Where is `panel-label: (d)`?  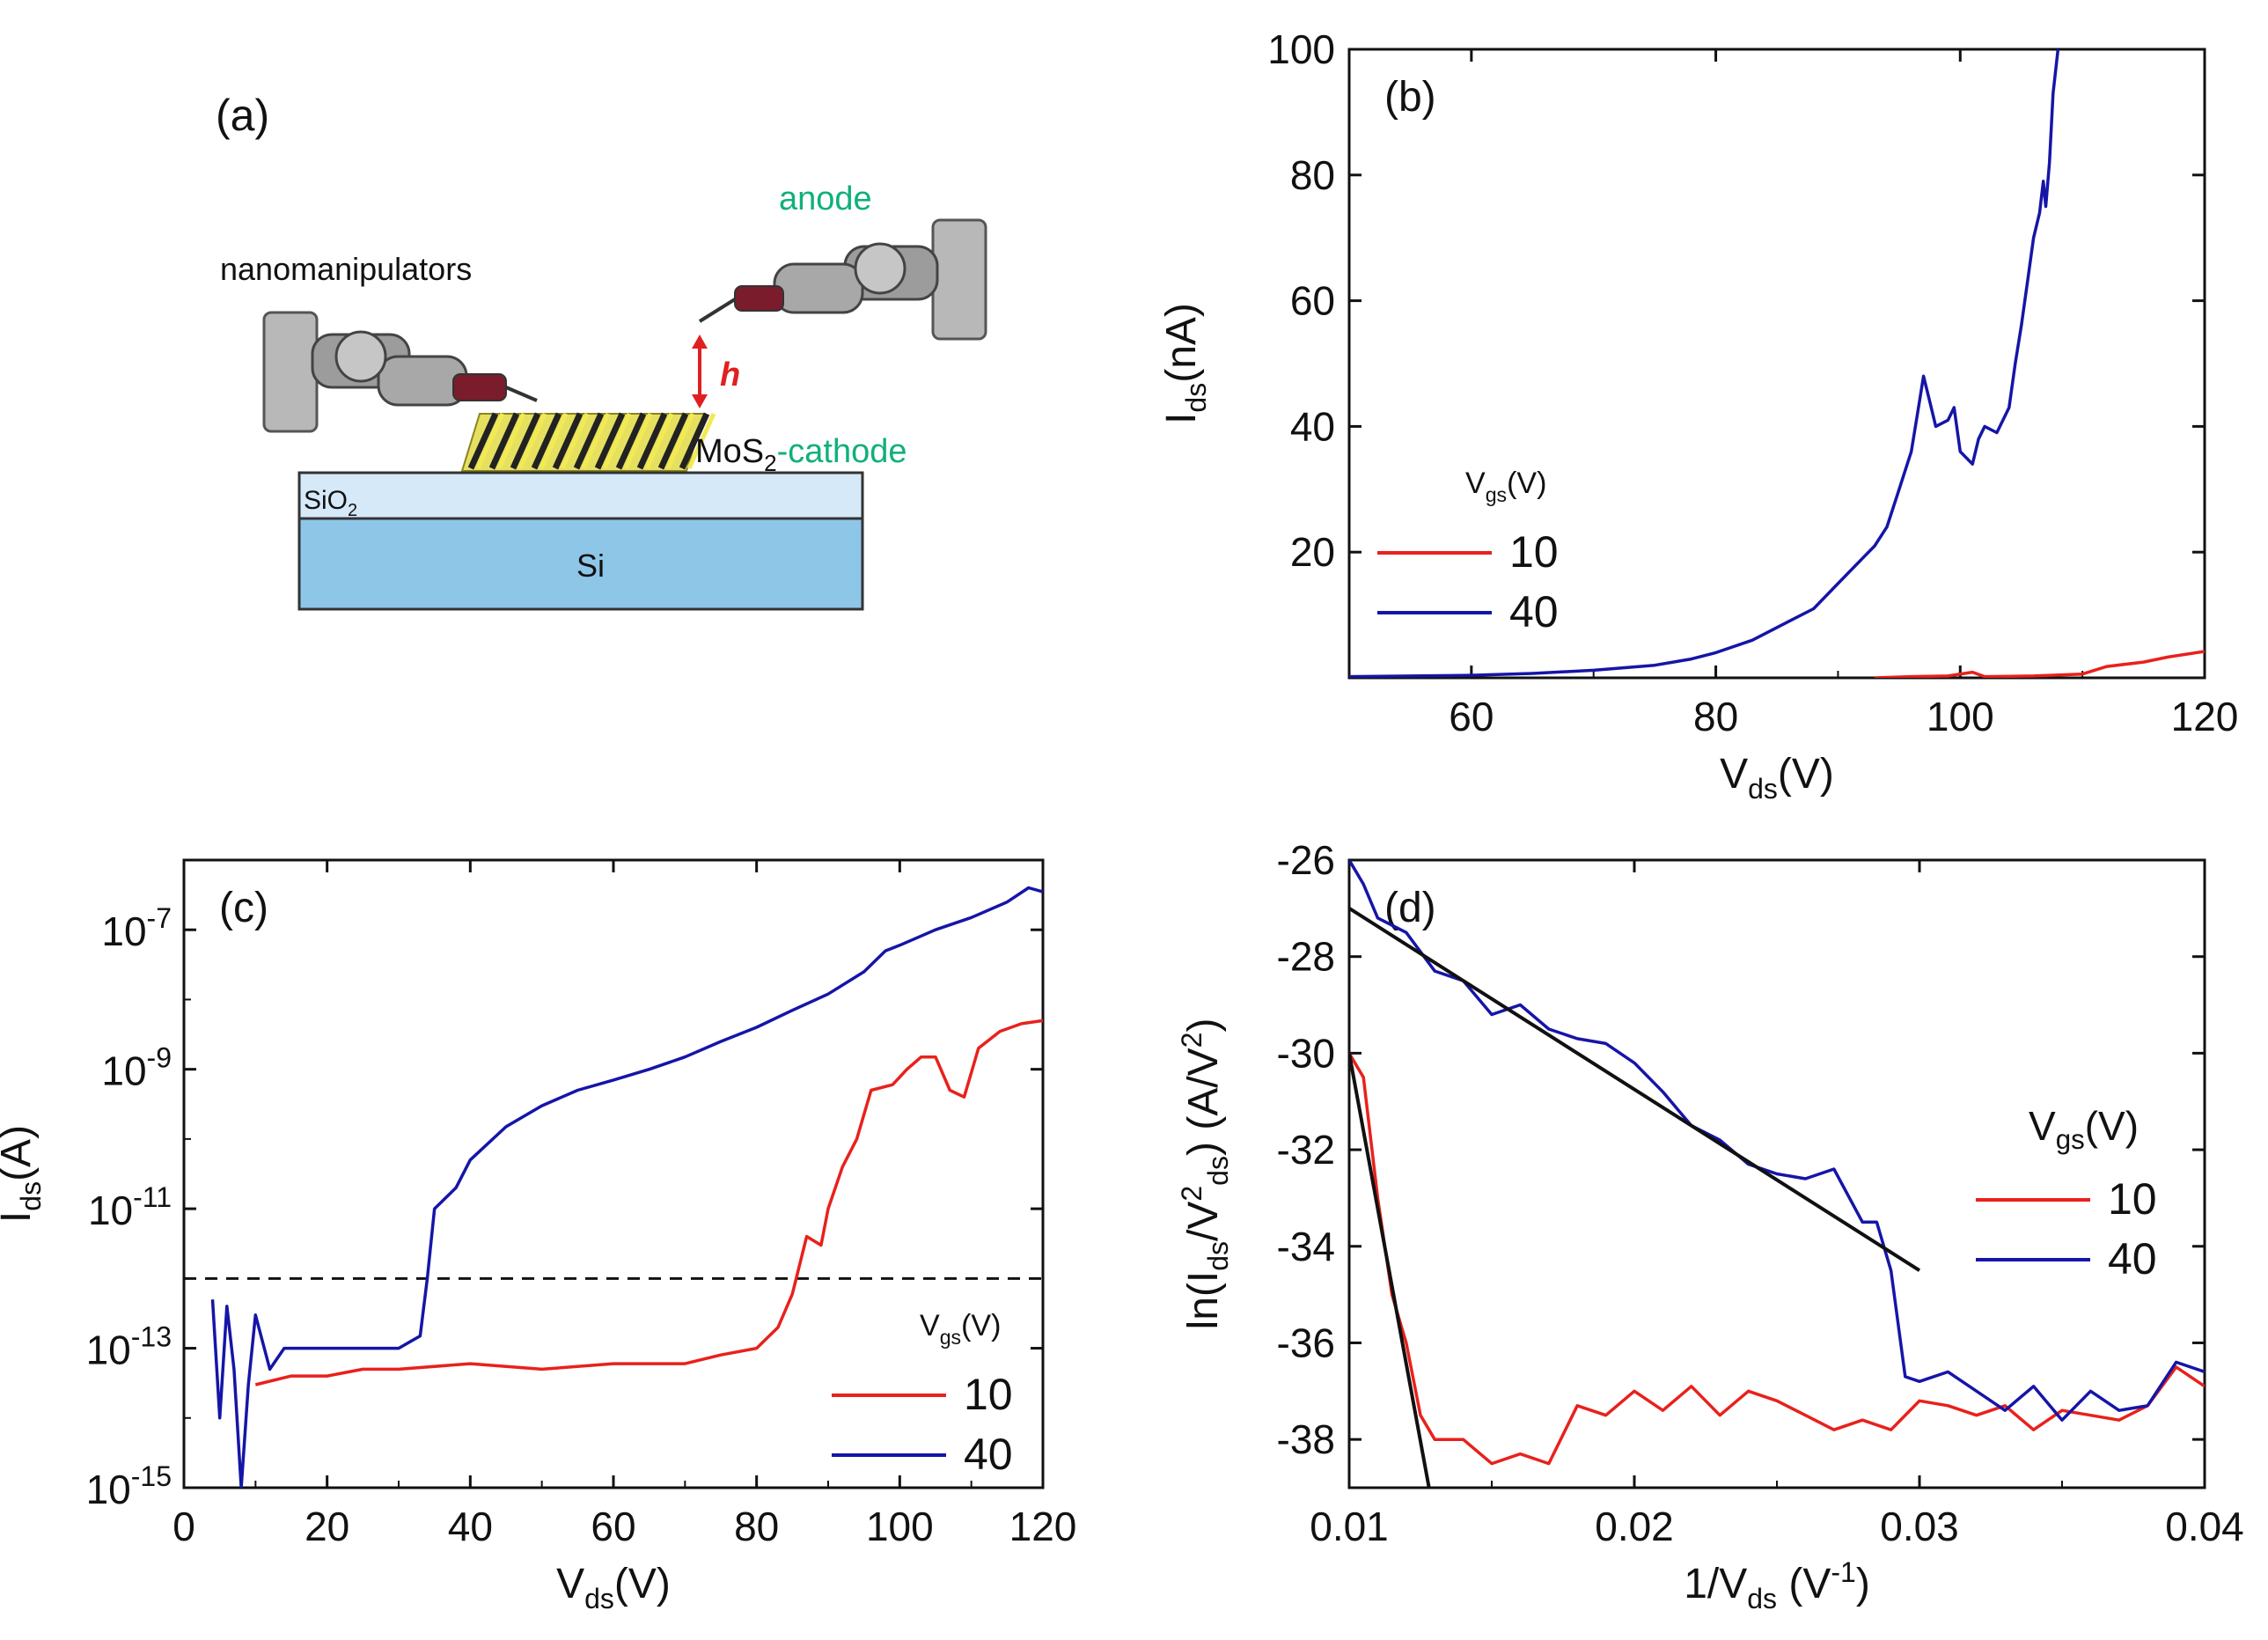 panel-label: (d) is located at coordinates (1410, 908).